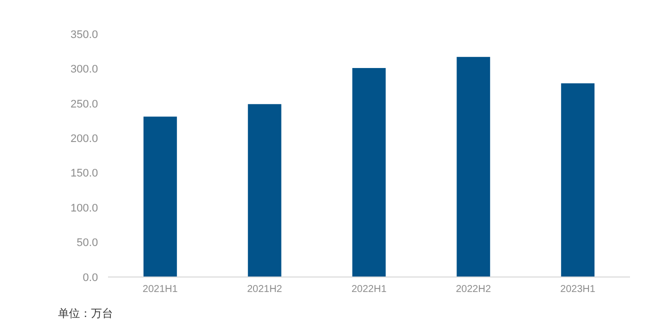  I want to click on y-tick-label: 50.0, so click(87, 243).